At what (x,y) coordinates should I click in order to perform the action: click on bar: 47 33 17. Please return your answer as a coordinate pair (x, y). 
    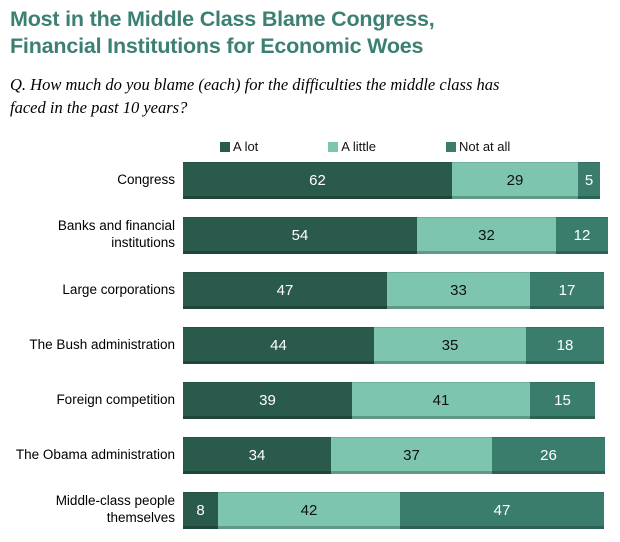
    Looking at the image, I should click on (393, 290).